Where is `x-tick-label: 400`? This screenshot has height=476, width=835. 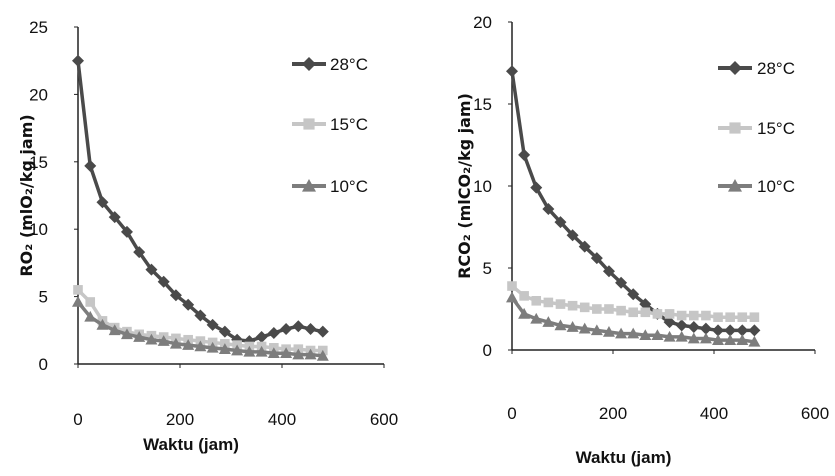 x-tick-label: 400 is located at coordinates (714, 413).